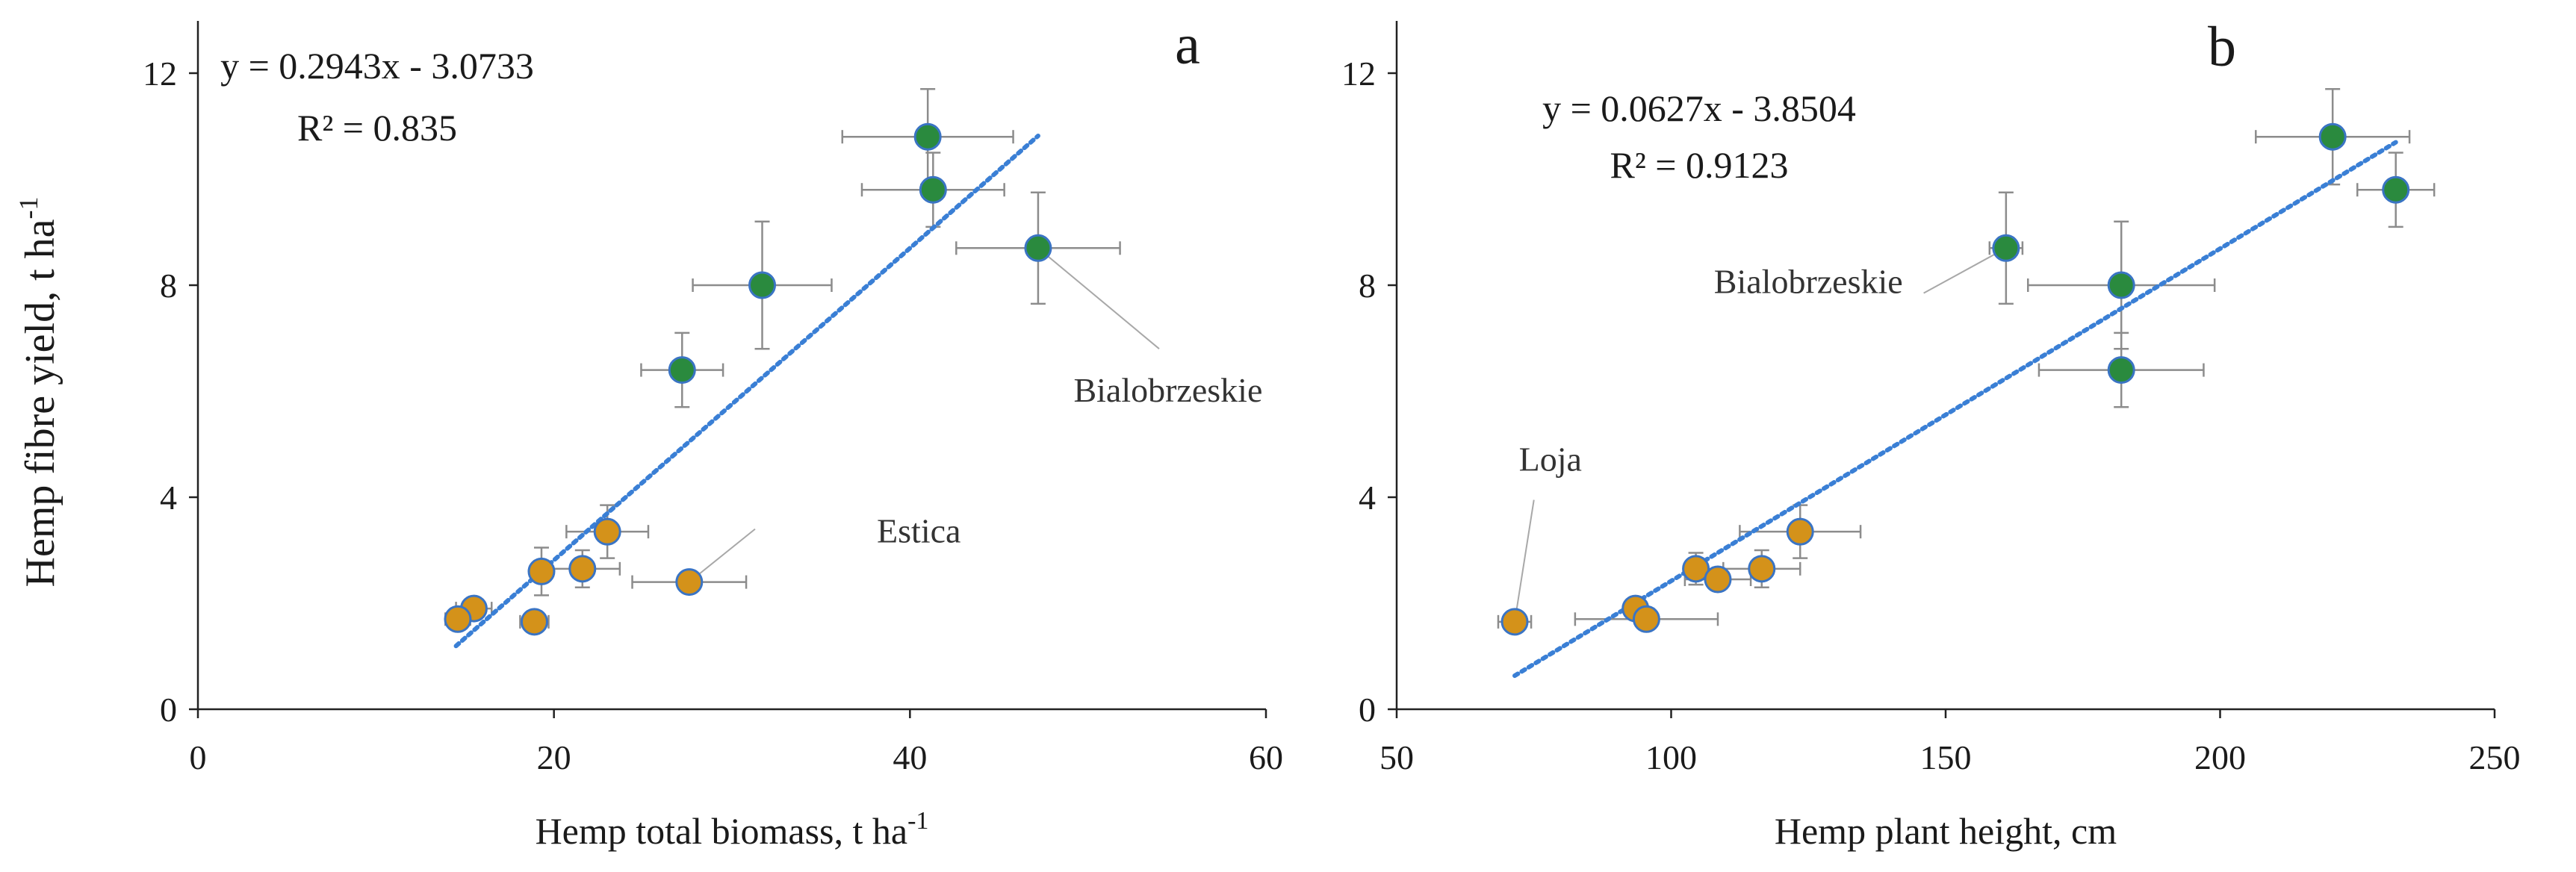  What do you see at coordinates (1671, 757) in the screenshot?
I see `x-tick-label: 100` at bounding box center [1671, 757].